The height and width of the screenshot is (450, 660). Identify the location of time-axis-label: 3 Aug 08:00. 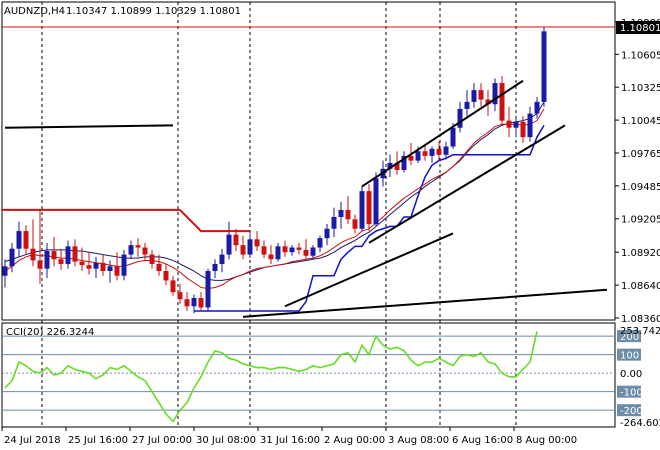
(418, 440).